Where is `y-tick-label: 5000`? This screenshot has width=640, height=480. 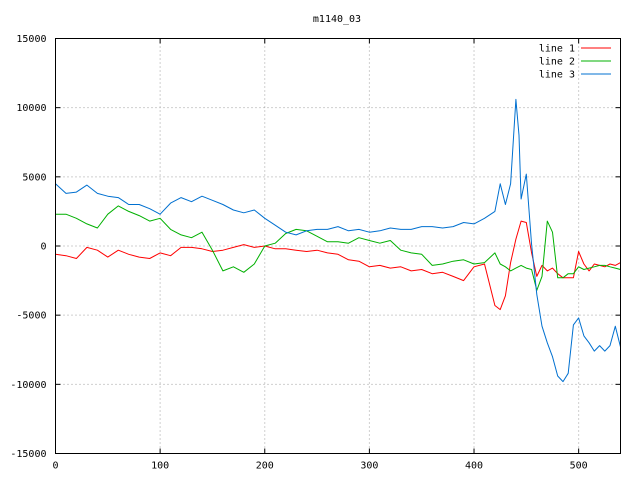 y-tick-label: 5000 is located at coordinates (34, 177).